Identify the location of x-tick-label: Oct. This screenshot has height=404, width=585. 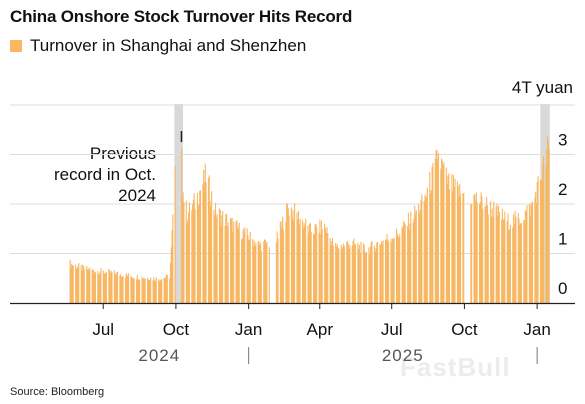
(464, 329).